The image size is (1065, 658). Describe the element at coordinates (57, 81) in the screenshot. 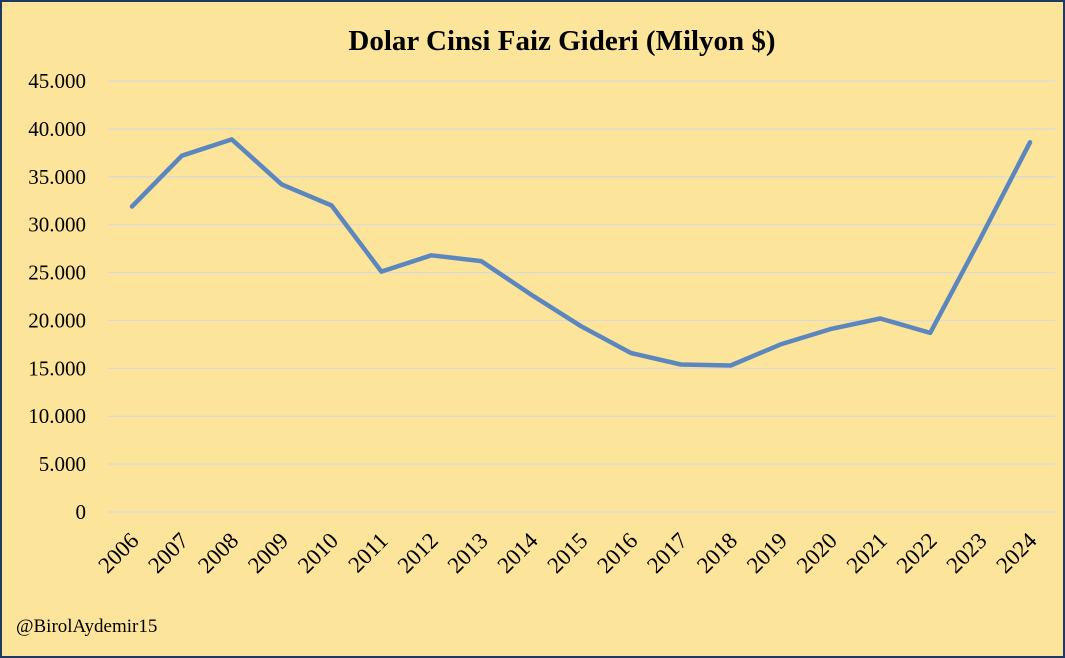

I see `y-tick-label: 45.000` at that location.